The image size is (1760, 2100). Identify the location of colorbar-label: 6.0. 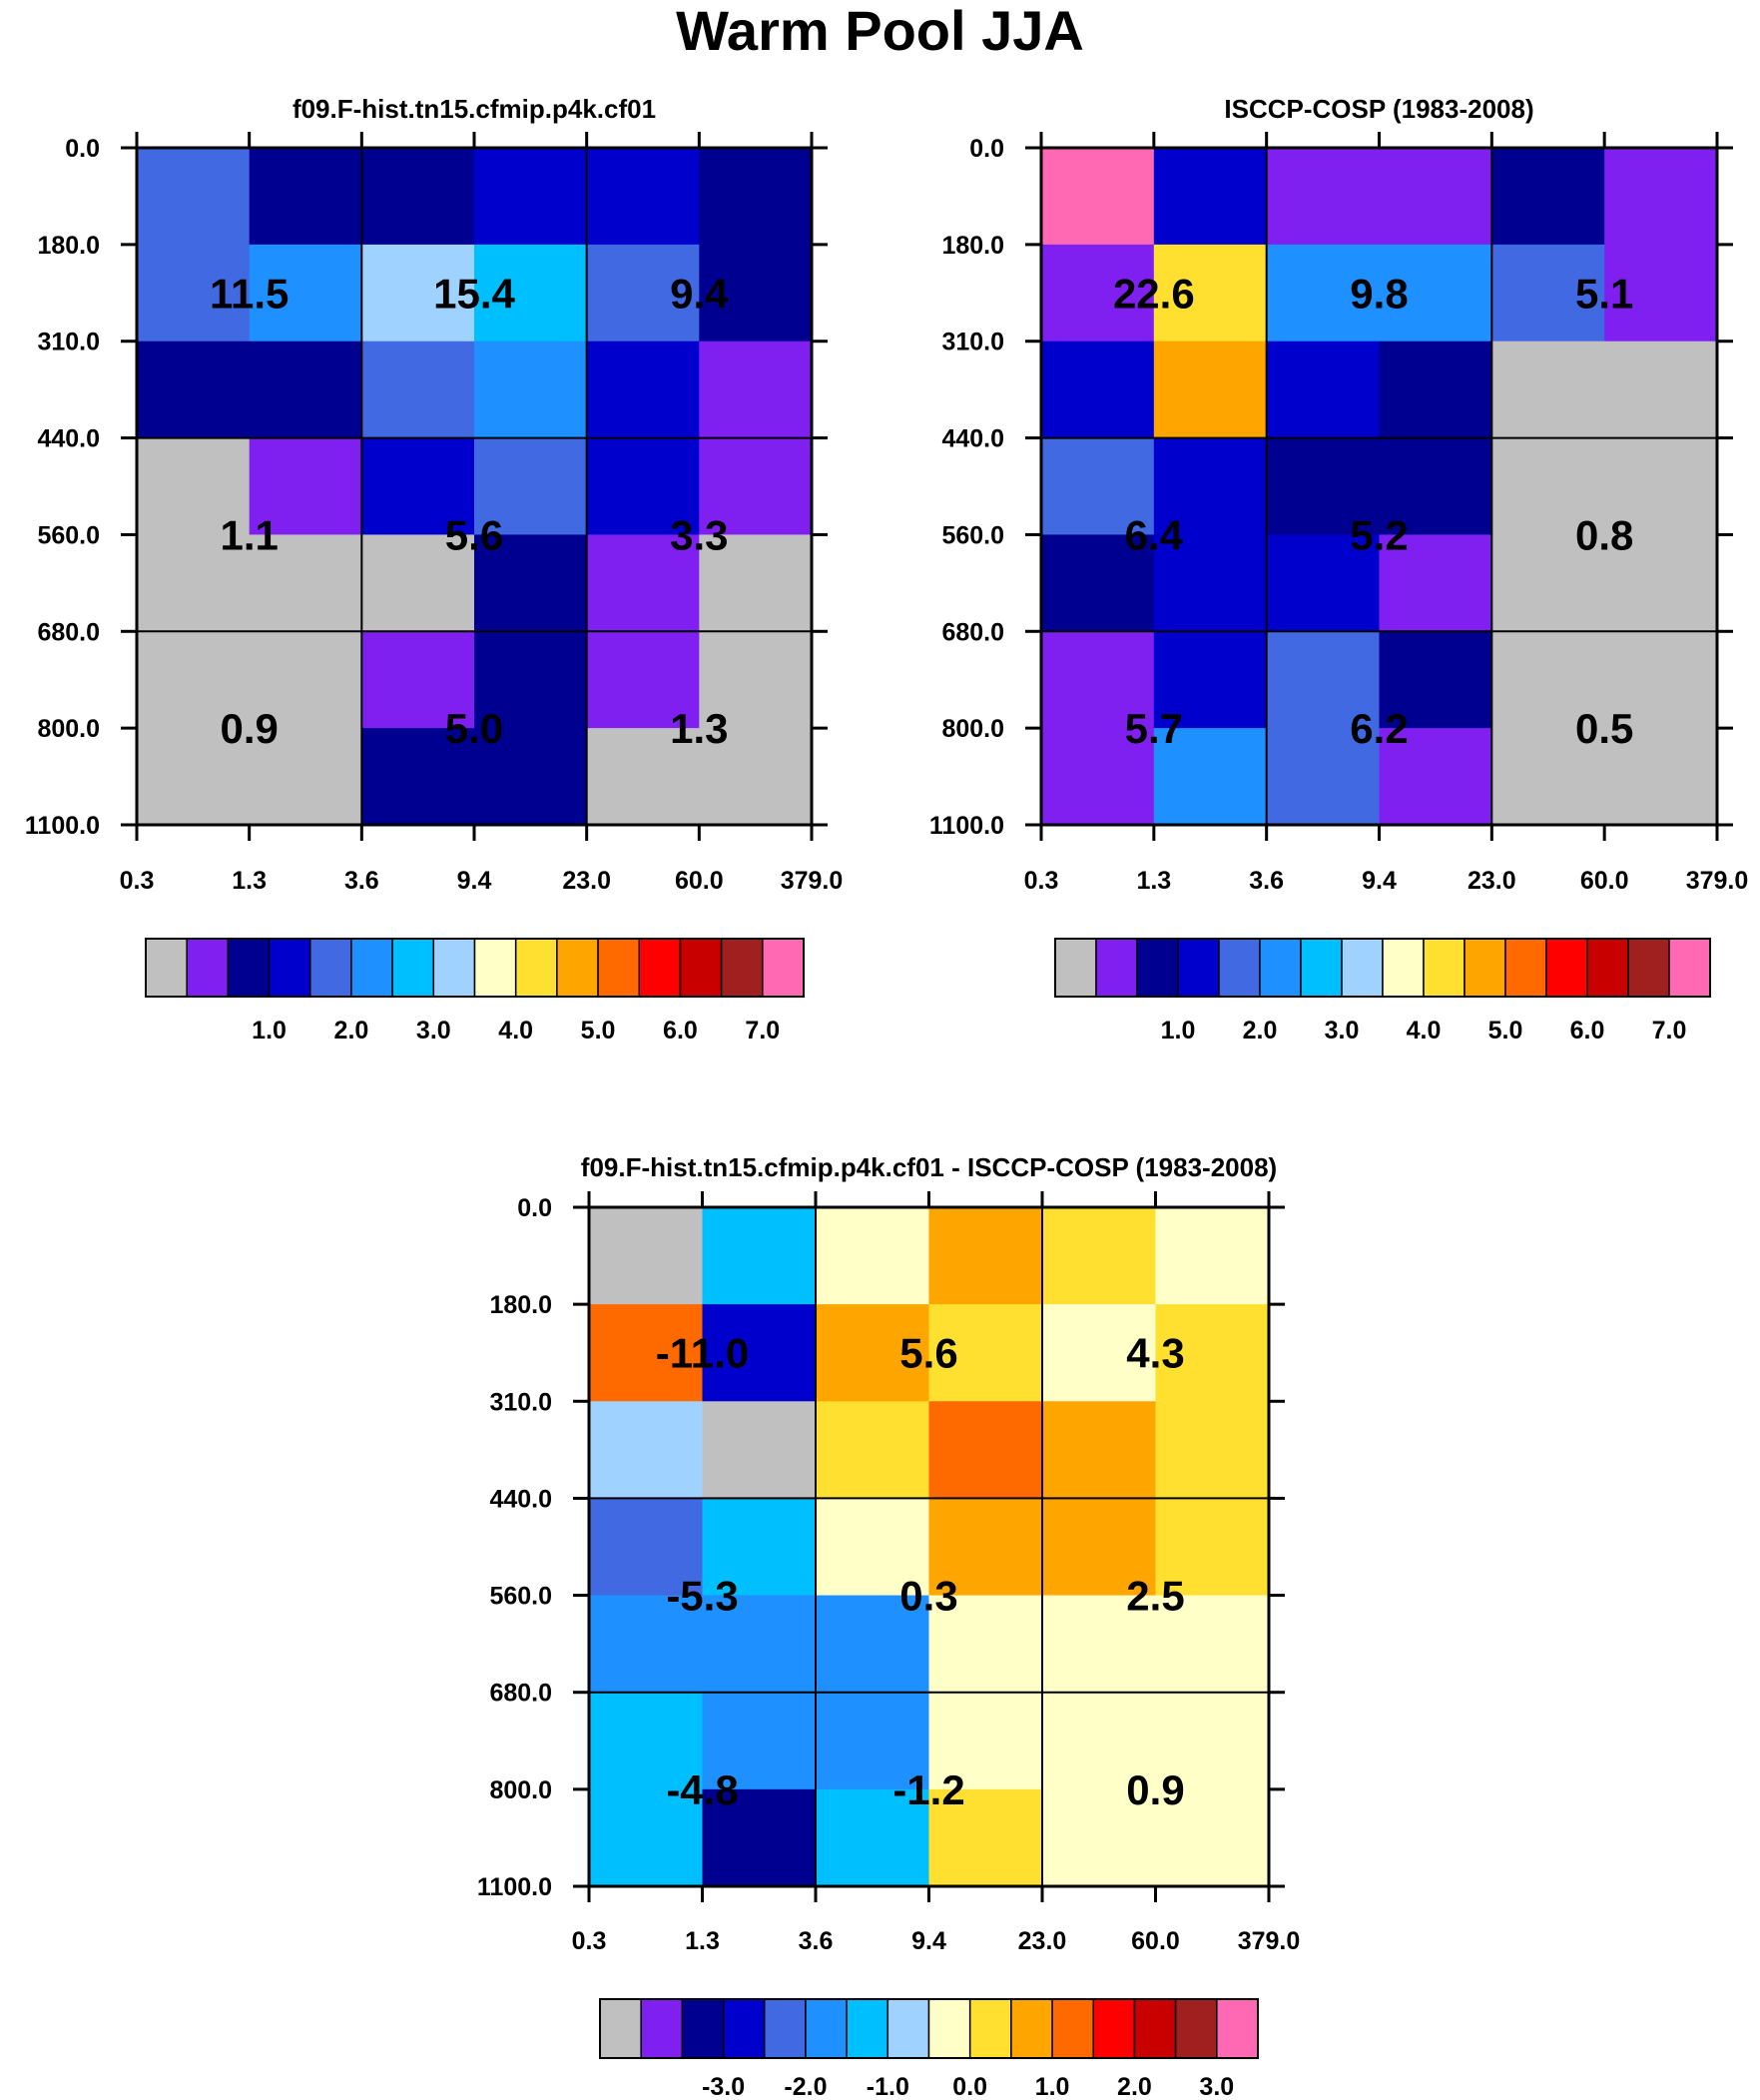
(1588, 1031).